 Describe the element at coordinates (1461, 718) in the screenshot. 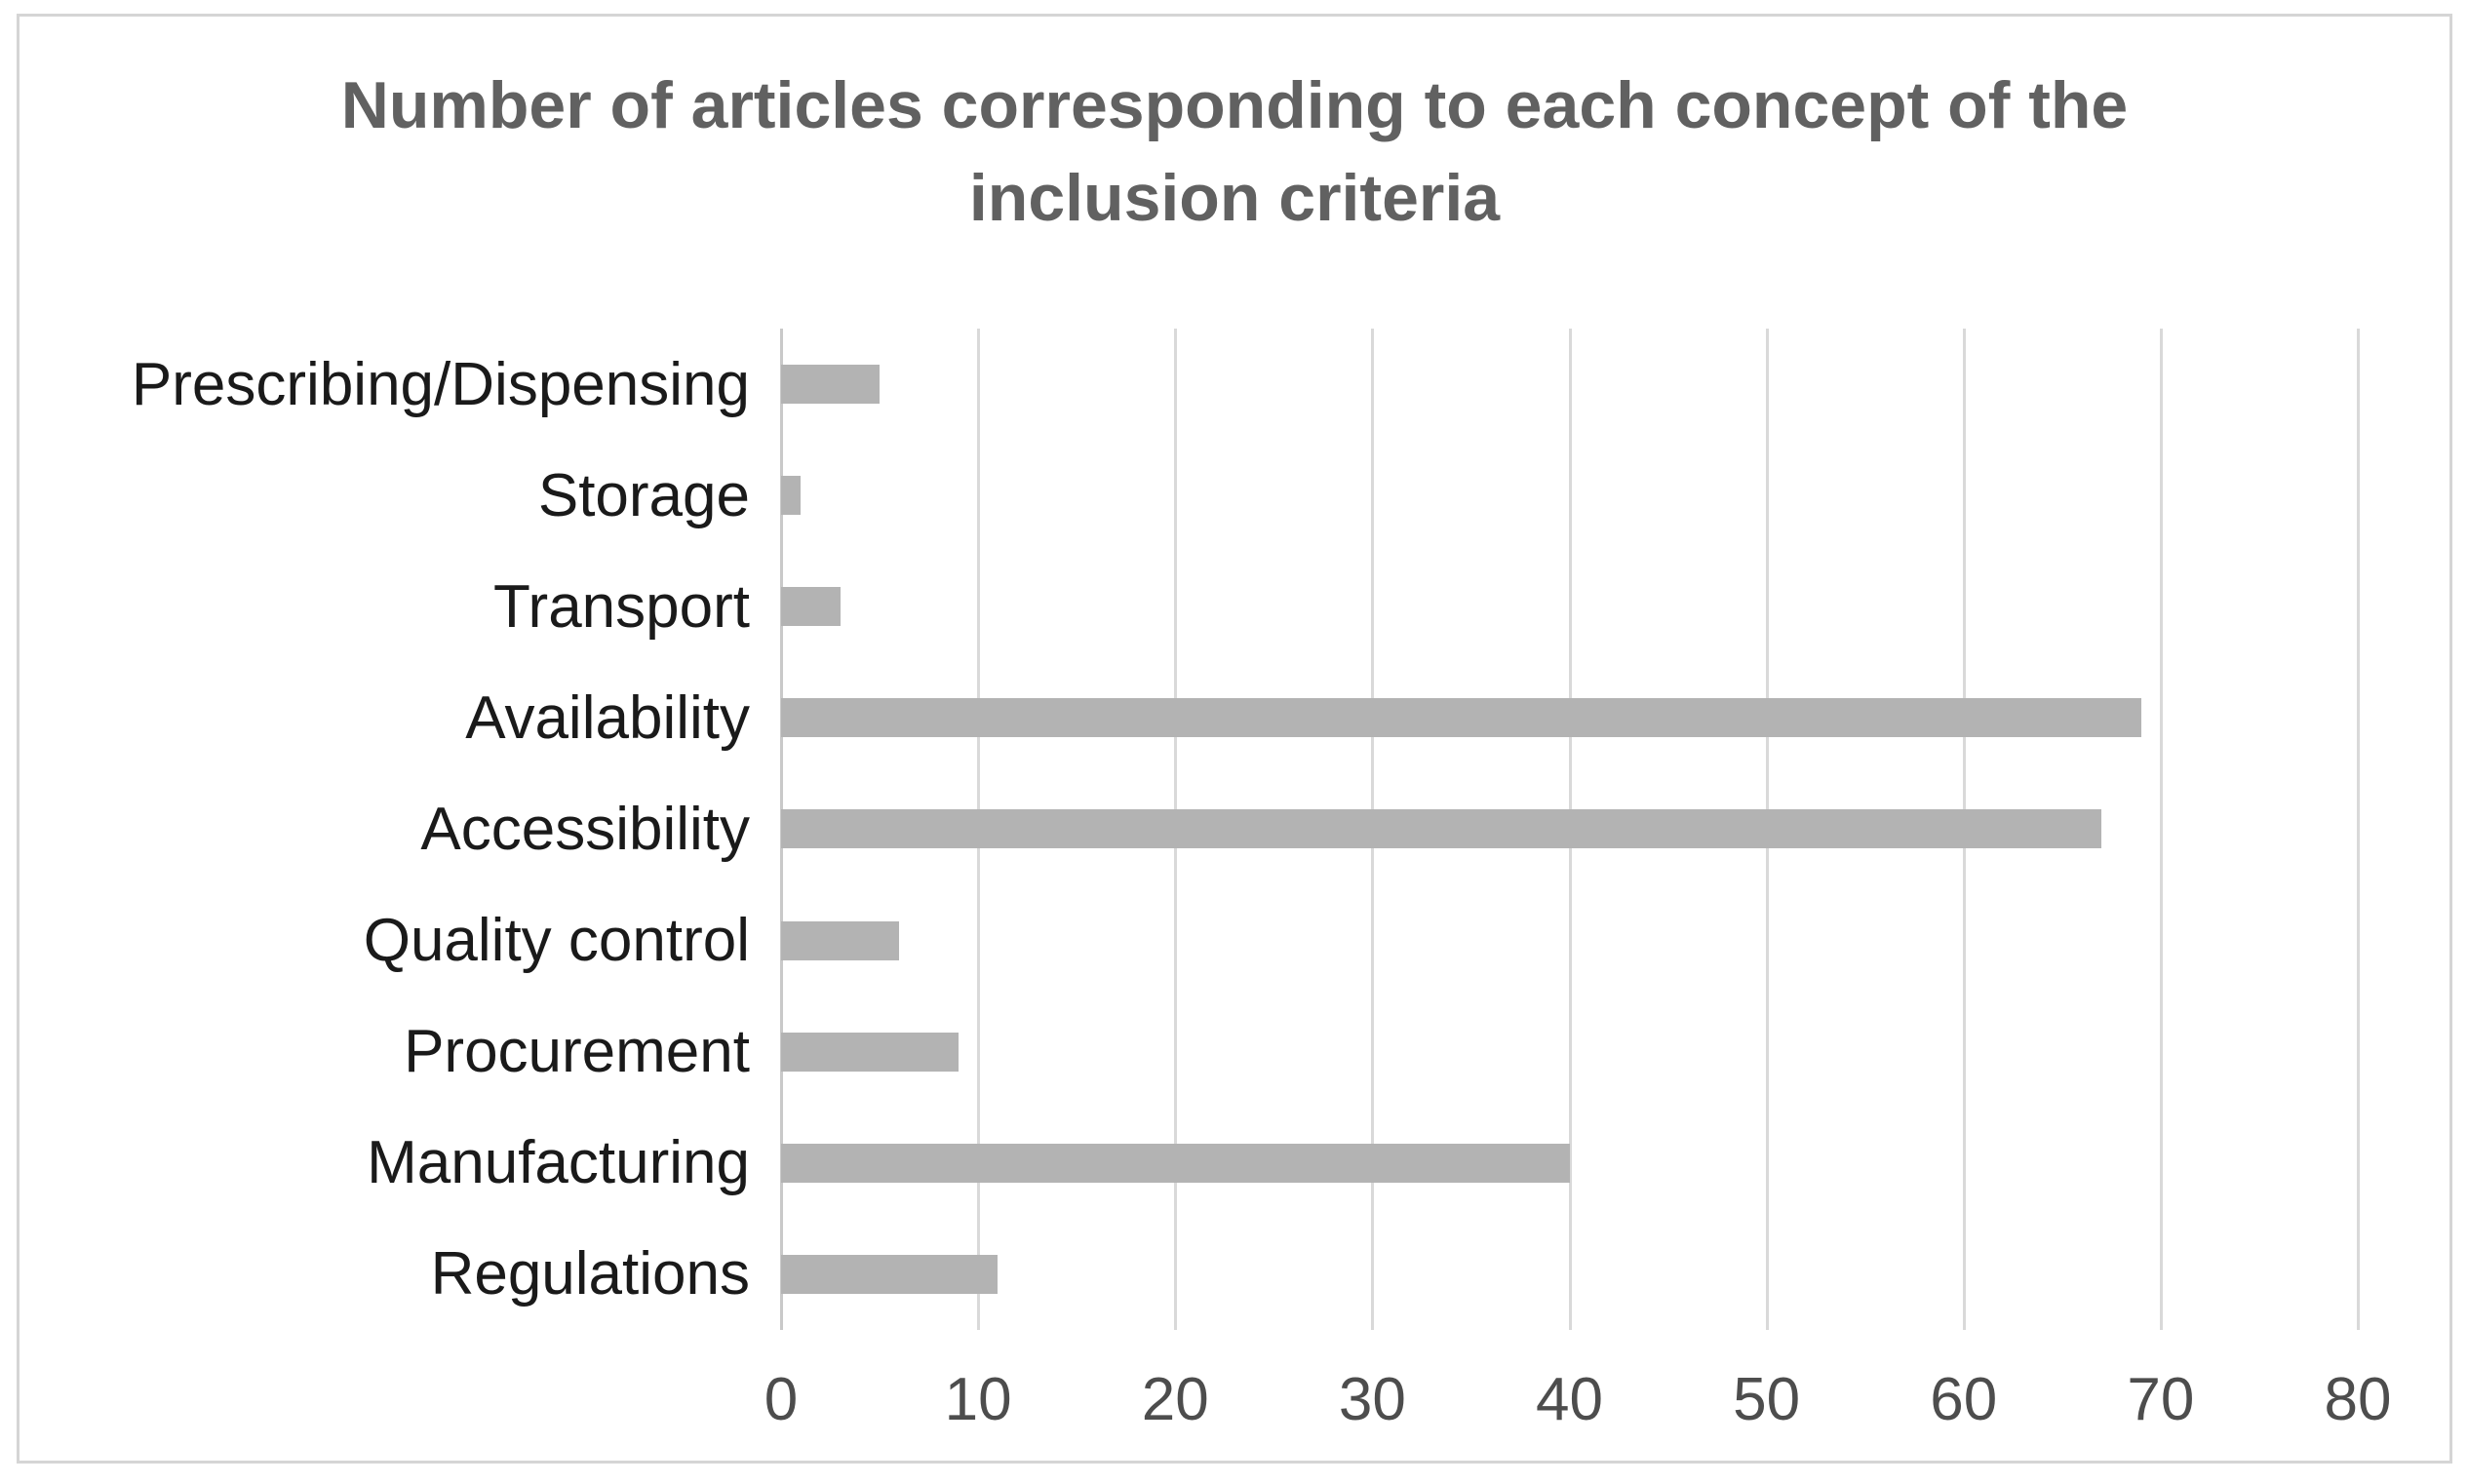

I see `bar-availability` at that location.